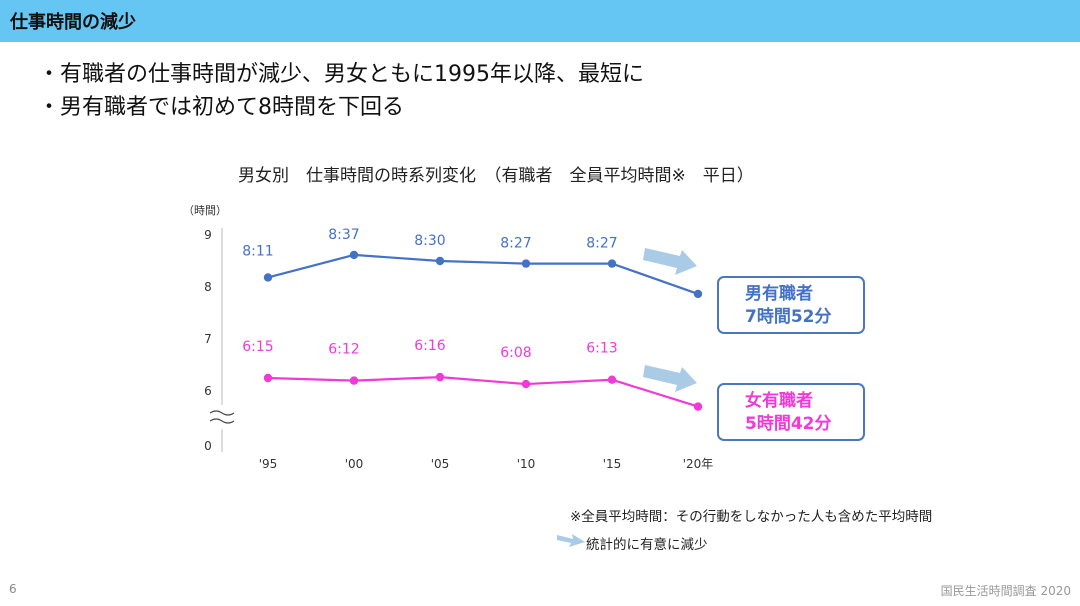  What do you see at coordinates (670, 378) in the screenshot?
I see `female-decrease-arrow-icon` at bounding box center [670, 378].